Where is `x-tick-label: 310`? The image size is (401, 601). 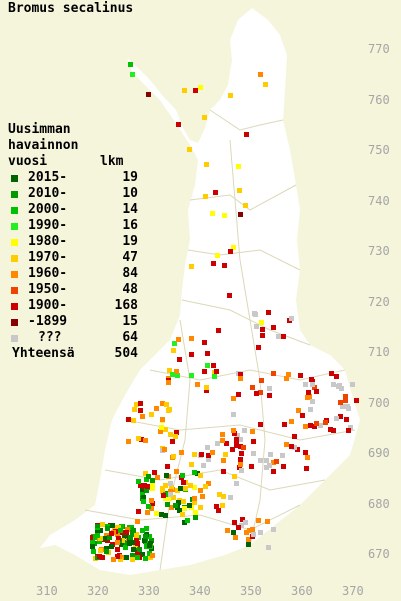
x-tick-label: 310 is located at coordinates (47, 591).